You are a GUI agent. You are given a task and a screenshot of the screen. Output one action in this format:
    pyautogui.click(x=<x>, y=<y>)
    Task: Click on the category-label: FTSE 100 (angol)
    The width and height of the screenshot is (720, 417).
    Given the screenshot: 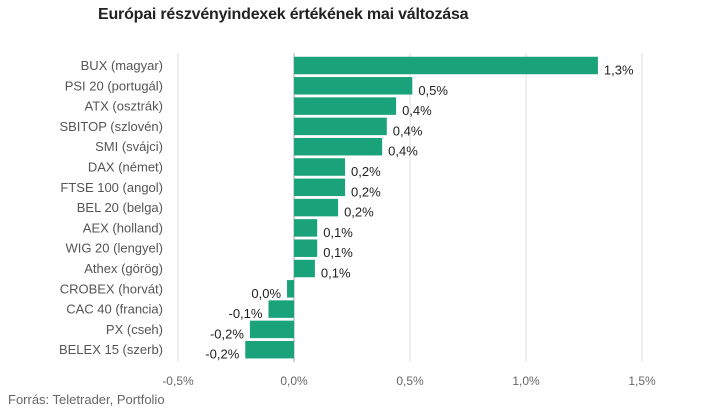 What is the action you would take?
    pyautogui.click(x=111, y=187)
    